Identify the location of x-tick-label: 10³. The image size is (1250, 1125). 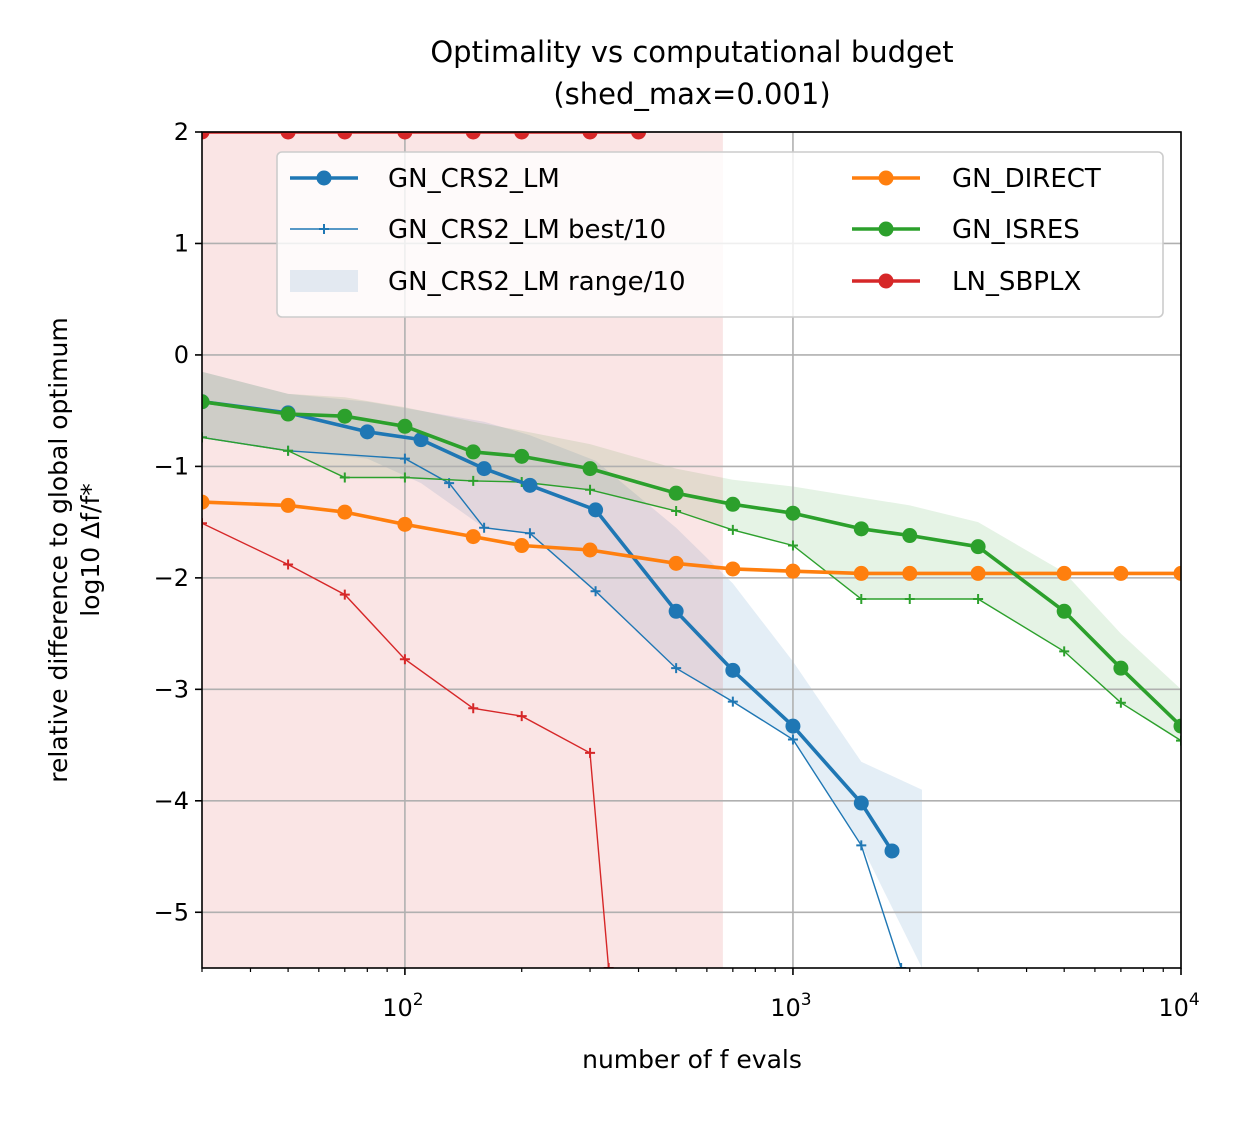
(790, 1006).